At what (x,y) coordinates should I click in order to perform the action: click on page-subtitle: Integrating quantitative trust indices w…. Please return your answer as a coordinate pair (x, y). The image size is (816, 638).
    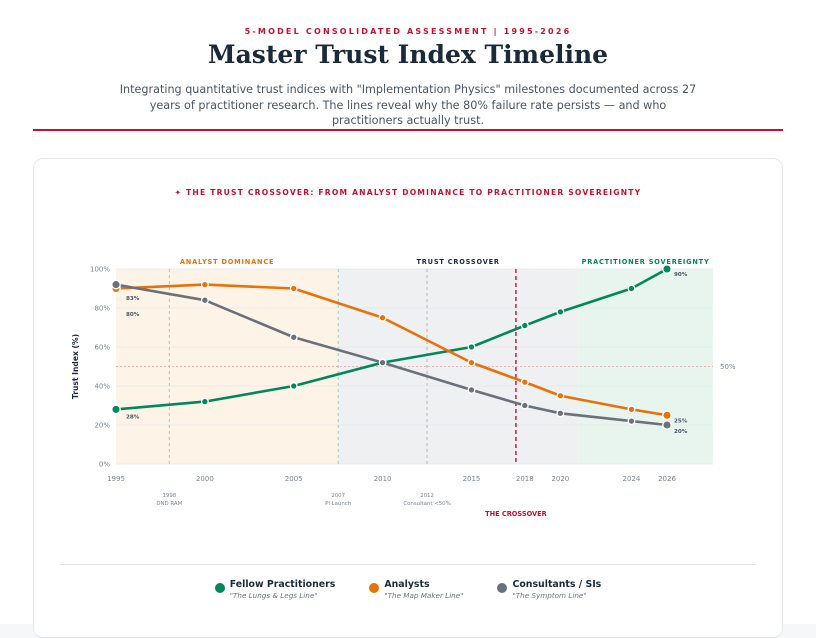
    Looking at the image, I should click on (408, 105).